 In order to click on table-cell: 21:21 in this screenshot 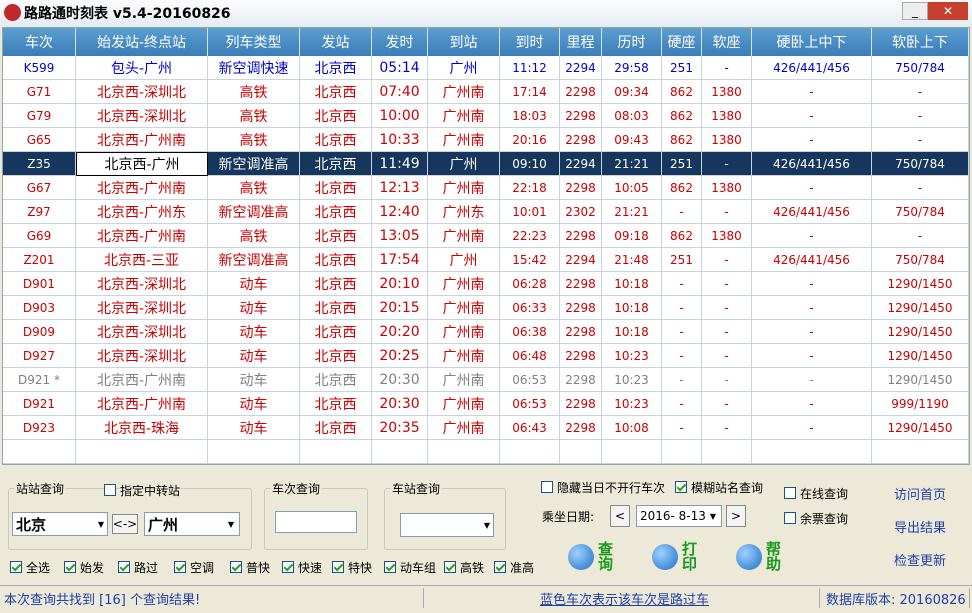, I will do `click(632, 212)`.